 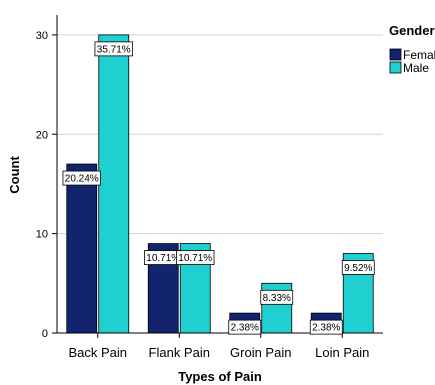 What do you see at coordinates (114, 184) in the screenshot?
I see `bar-male` at bounding box center [114, 184].